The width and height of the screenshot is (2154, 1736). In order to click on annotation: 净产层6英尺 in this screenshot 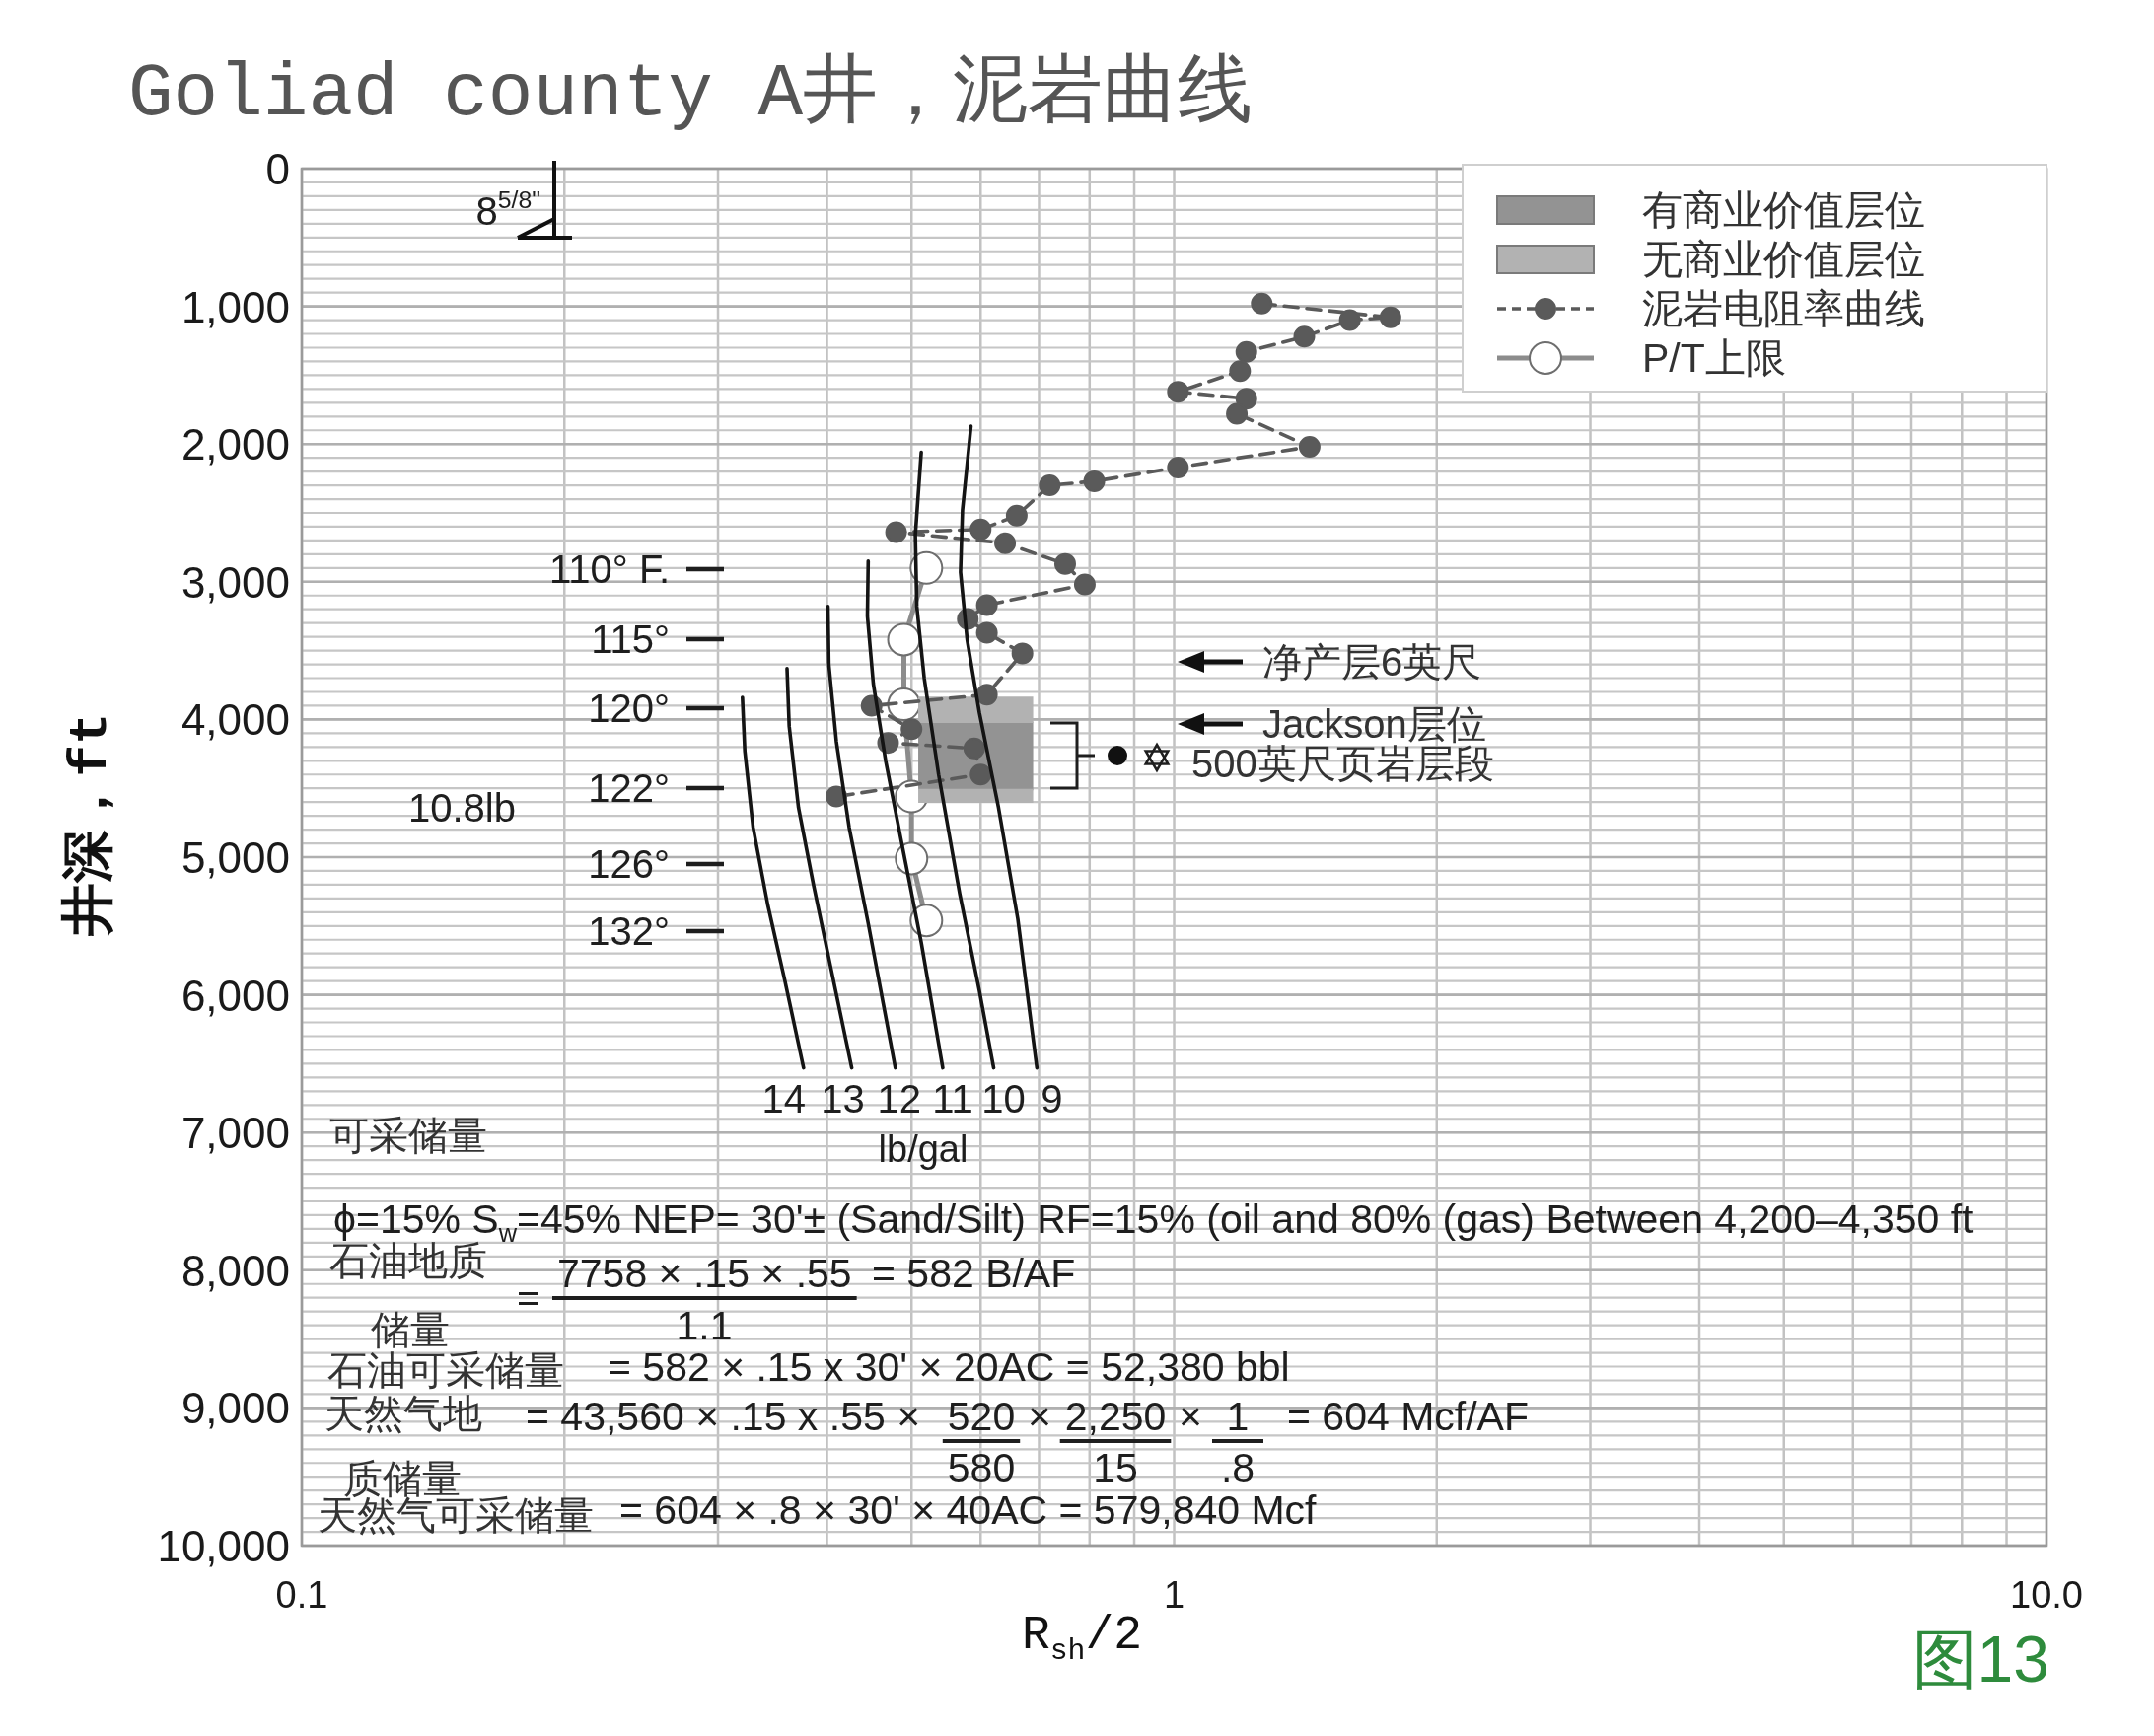, I will do `click(1372, 662)`.